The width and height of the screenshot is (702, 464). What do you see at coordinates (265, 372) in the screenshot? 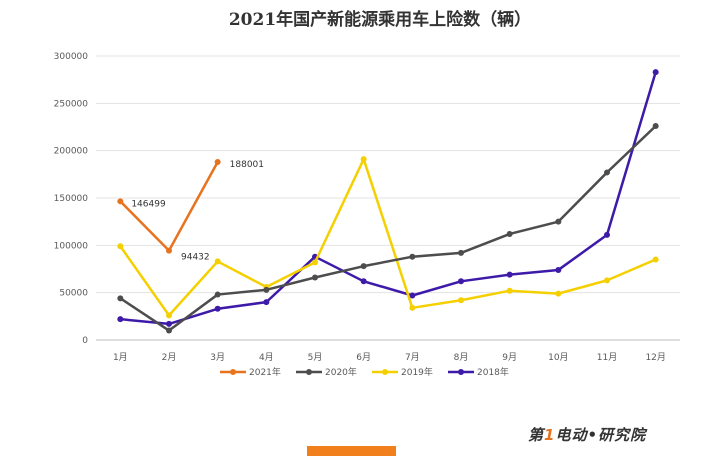
I see `legend-label: 2021年` at bounding box center [265, 372].